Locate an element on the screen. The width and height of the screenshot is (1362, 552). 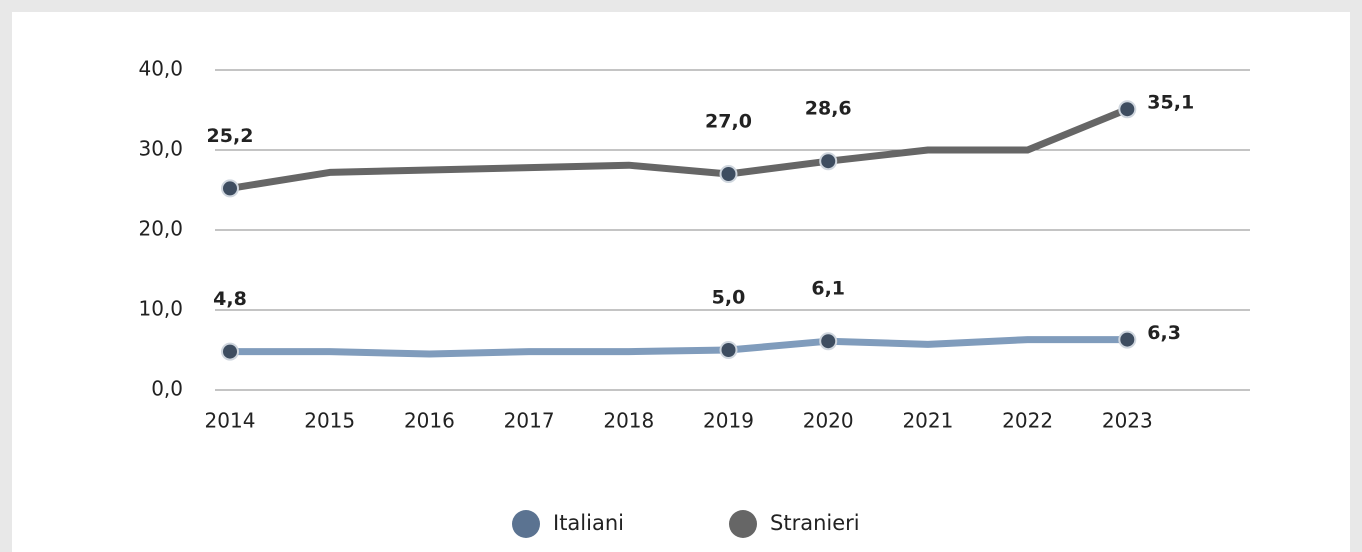
x-tick-label: 2018 is located at coordinates (628, 421).